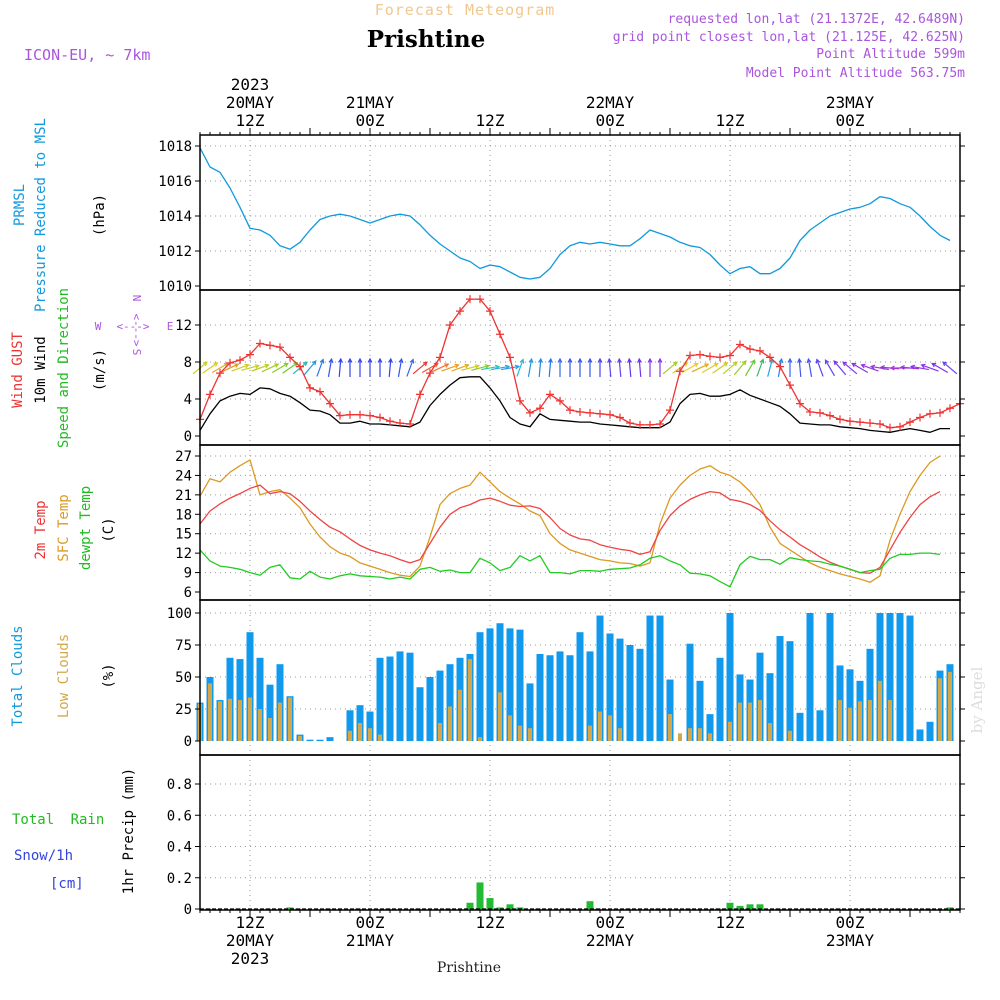 The width and height of the screenshot is (1000, 1000). What do you see at coordinates (850, 940) in the screenshot?
I see `time-label-bottom: 23MAY` at bounding box center [850, 940].